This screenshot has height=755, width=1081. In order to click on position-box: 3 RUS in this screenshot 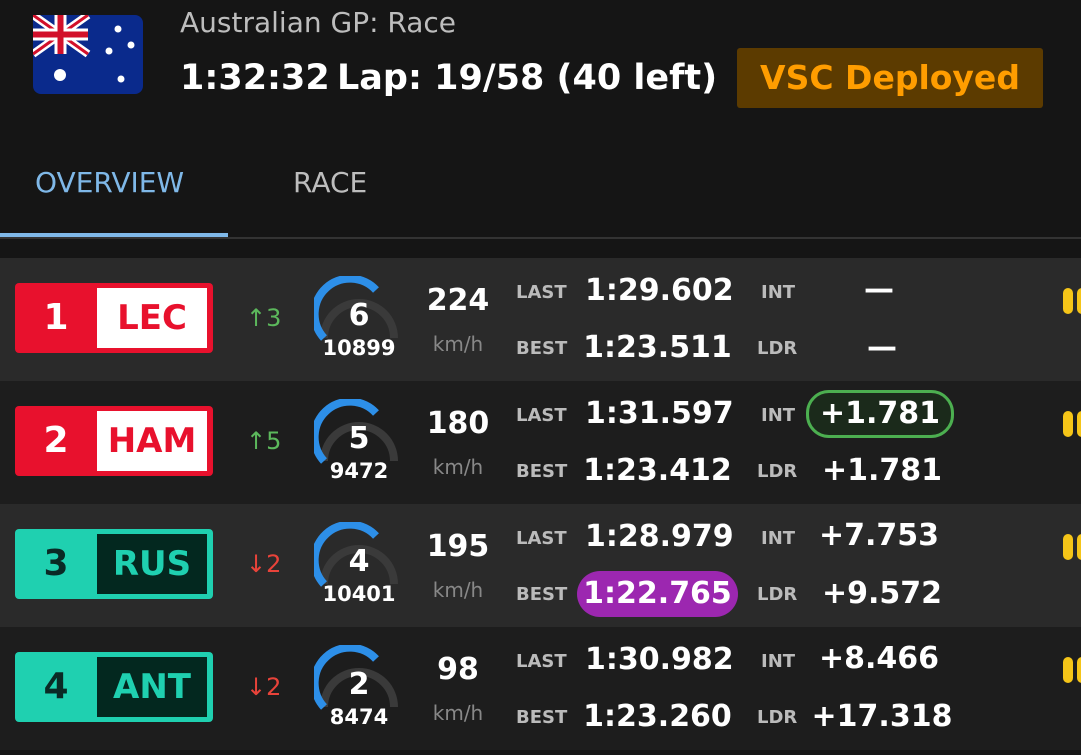, I will do `click(114, 564)`.